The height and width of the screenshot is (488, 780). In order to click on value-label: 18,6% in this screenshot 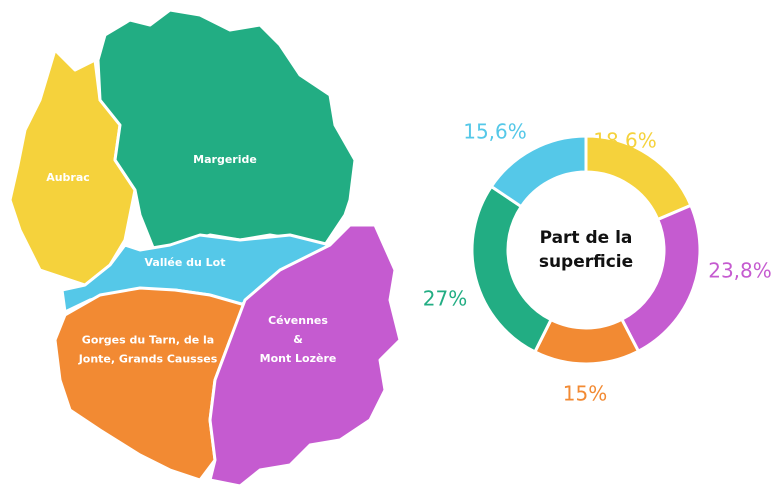, I will do `click(625, 141)`.